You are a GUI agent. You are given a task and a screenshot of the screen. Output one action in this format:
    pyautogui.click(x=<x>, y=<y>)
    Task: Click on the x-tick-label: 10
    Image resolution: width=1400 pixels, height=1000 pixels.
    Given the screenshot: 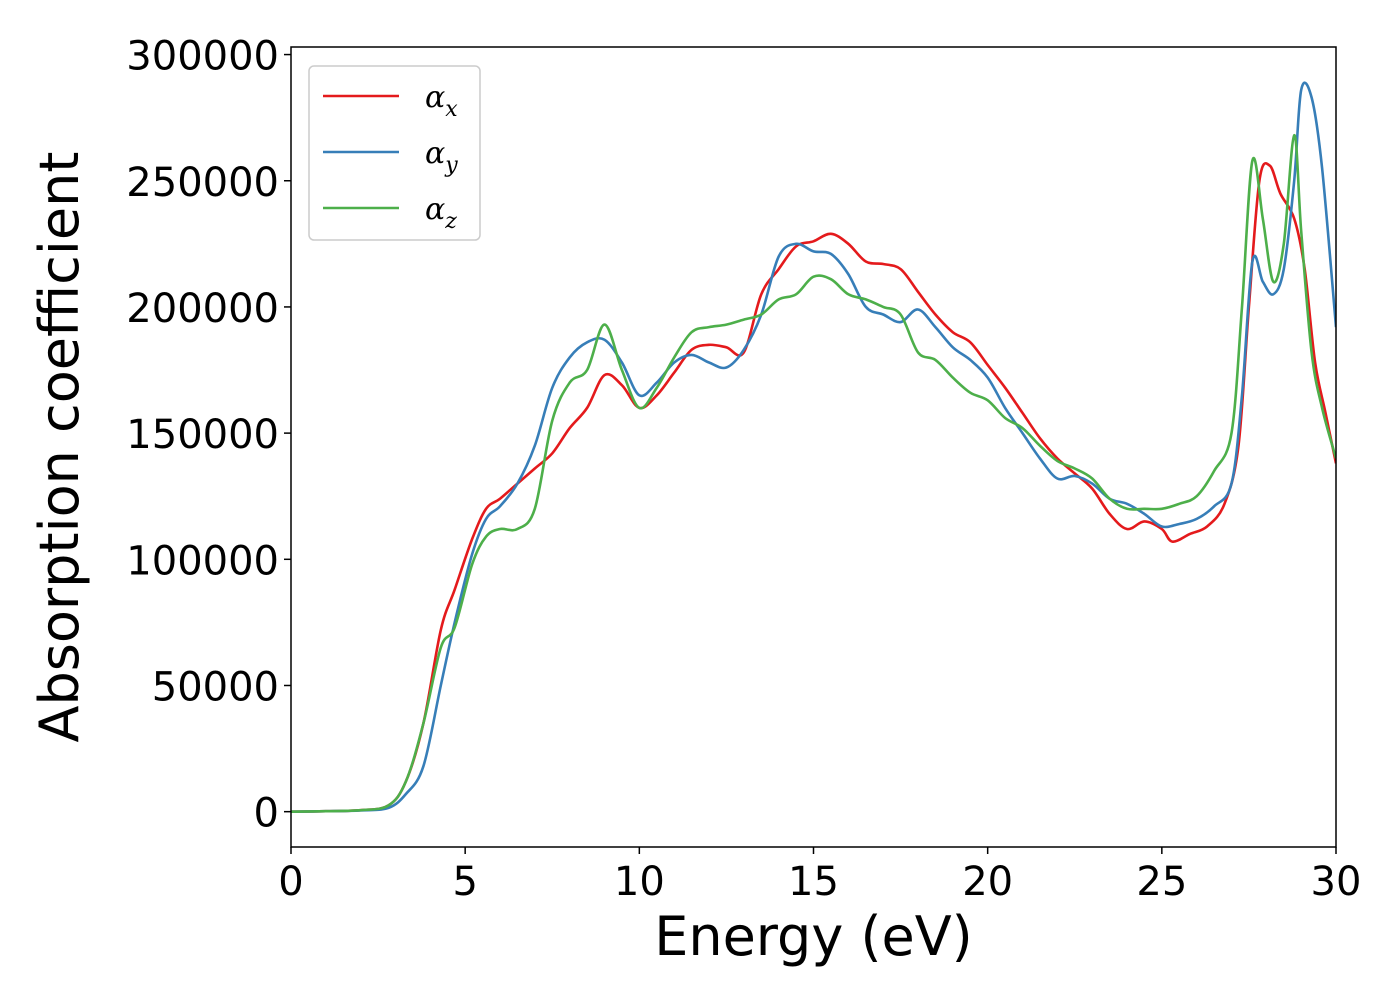 What is the action you would take?
    pyautogui.click(x=639, y=882)
    